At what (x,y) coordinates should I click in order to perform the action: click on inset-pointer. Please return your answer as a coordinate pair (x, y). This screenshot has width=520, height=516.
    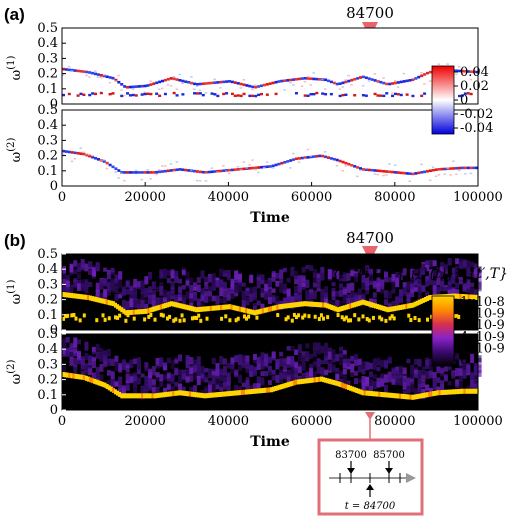
    Looking at the image, I should click on (370, 416).